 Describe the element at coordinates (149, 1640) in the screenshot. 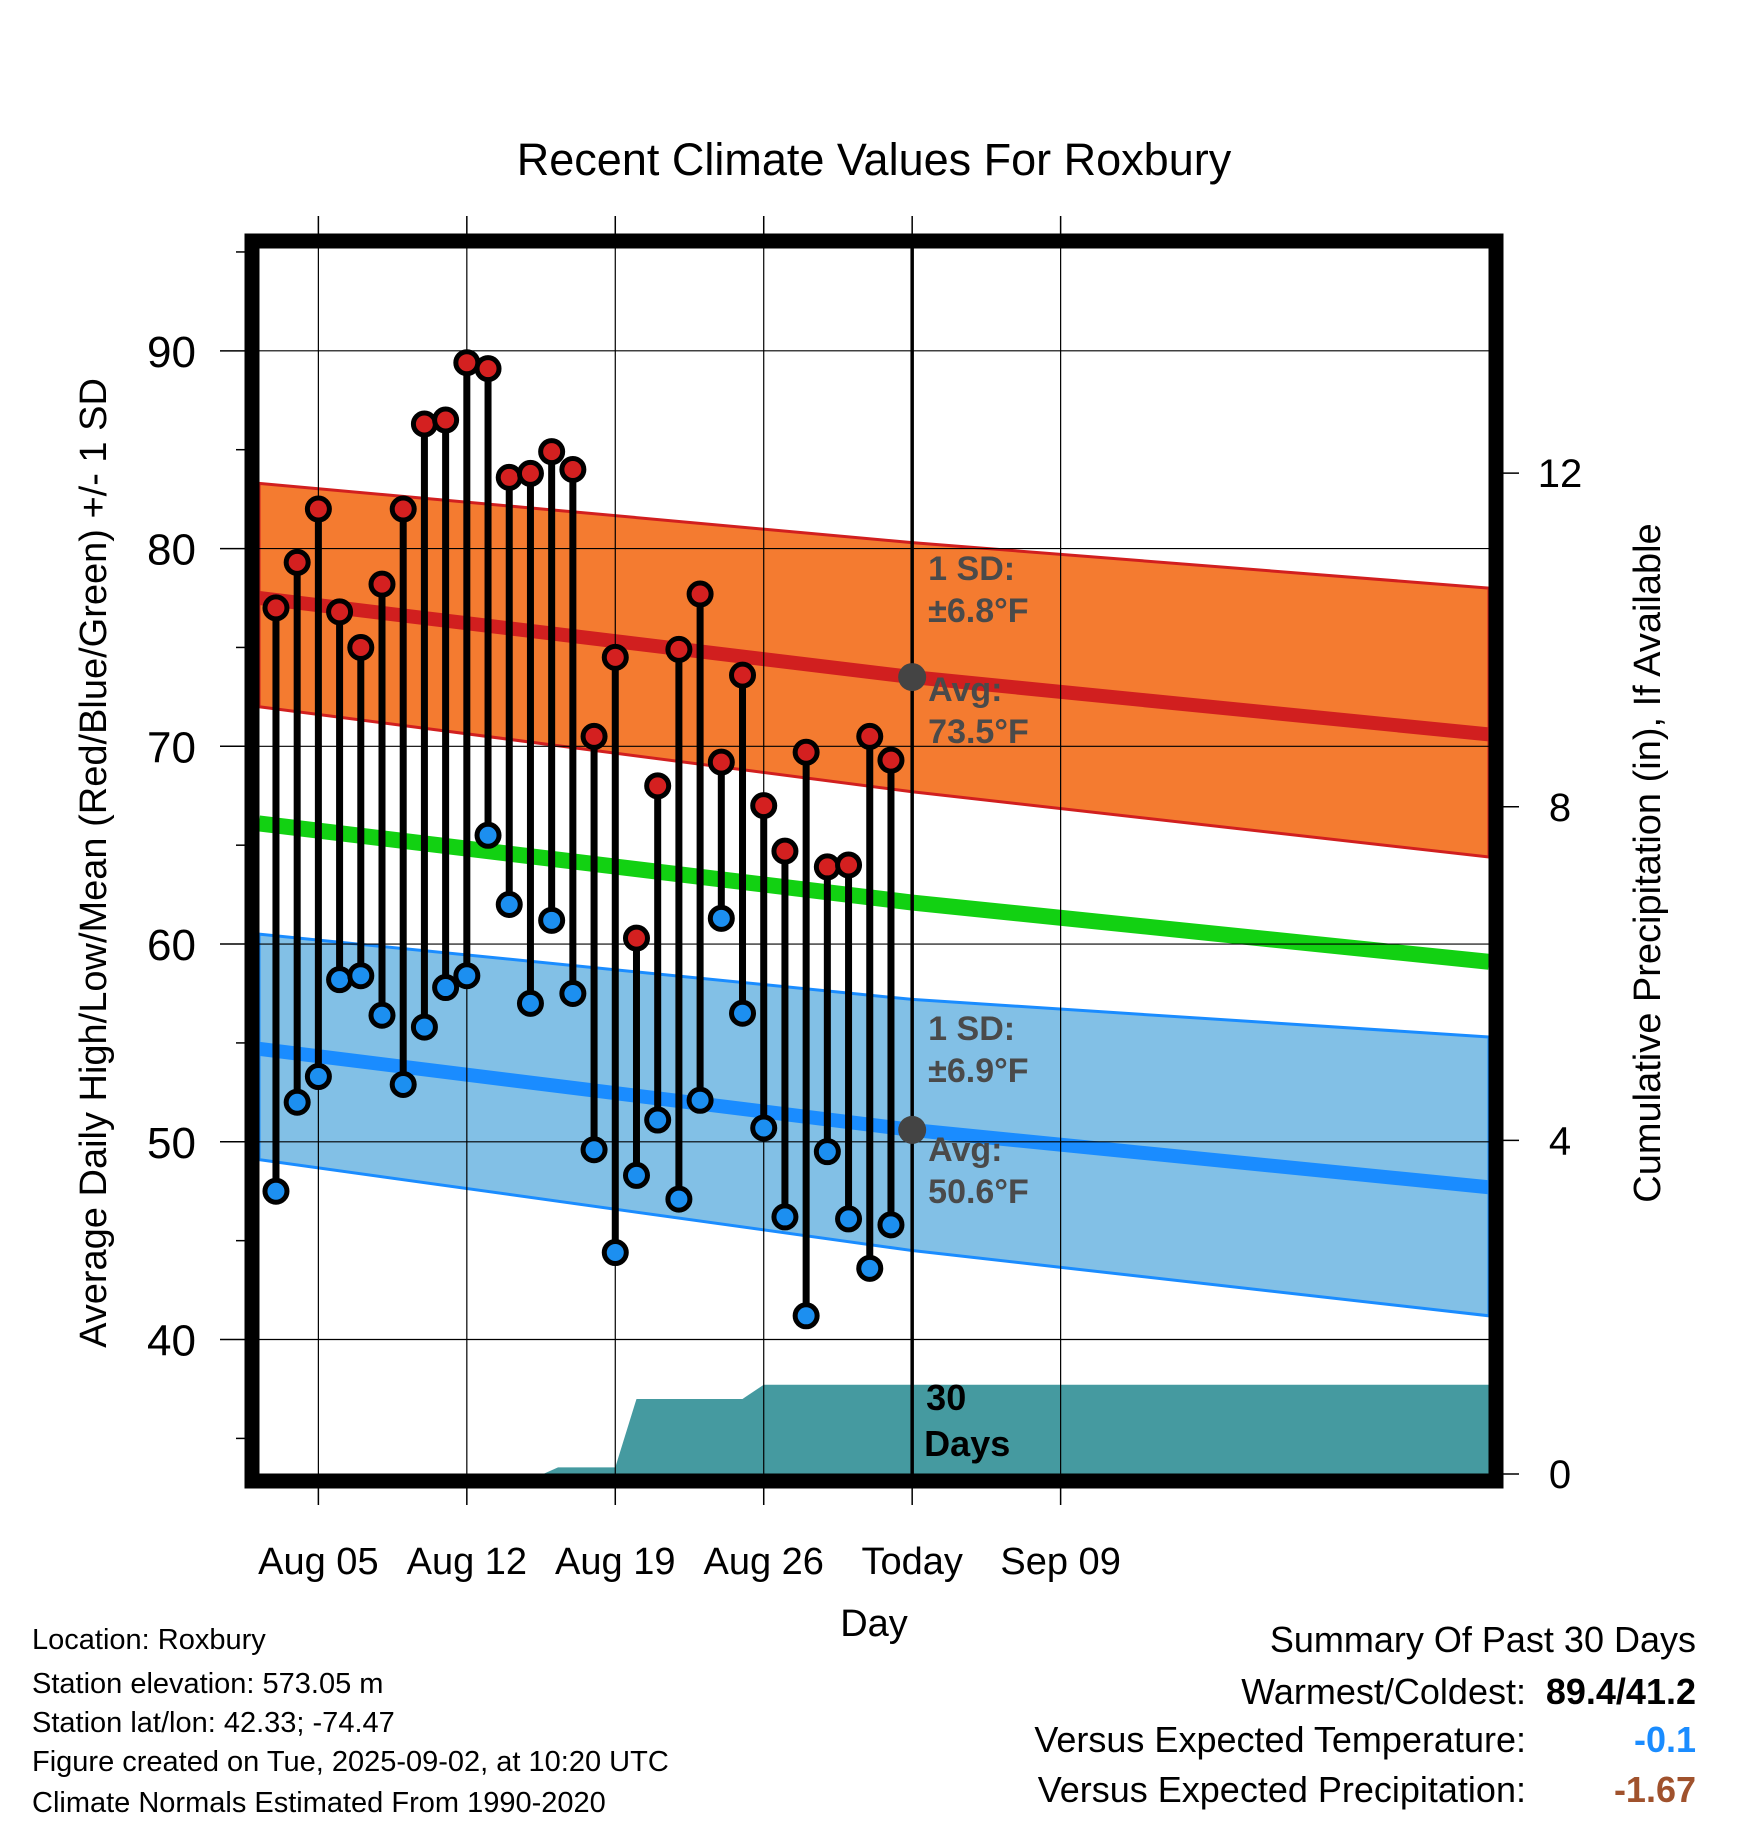

I see `location-text: Location: Roxbury` at that location.